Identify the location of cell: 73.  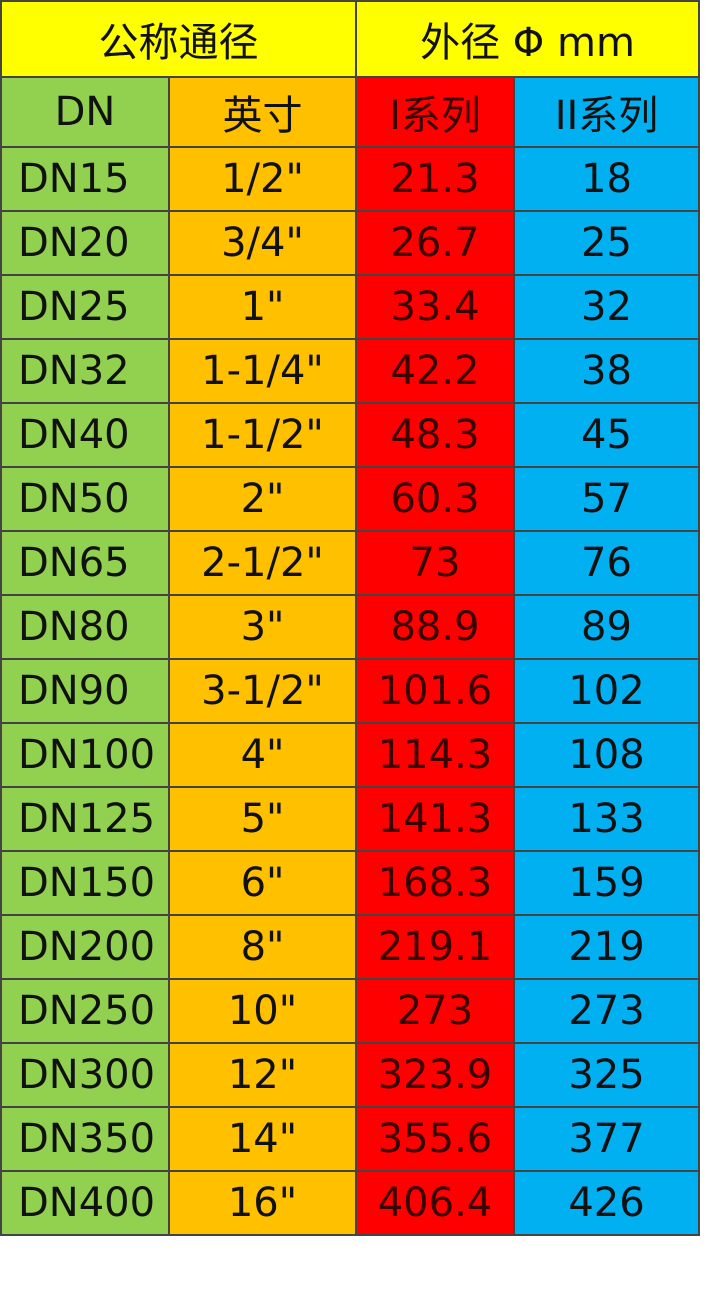
(435, 563).